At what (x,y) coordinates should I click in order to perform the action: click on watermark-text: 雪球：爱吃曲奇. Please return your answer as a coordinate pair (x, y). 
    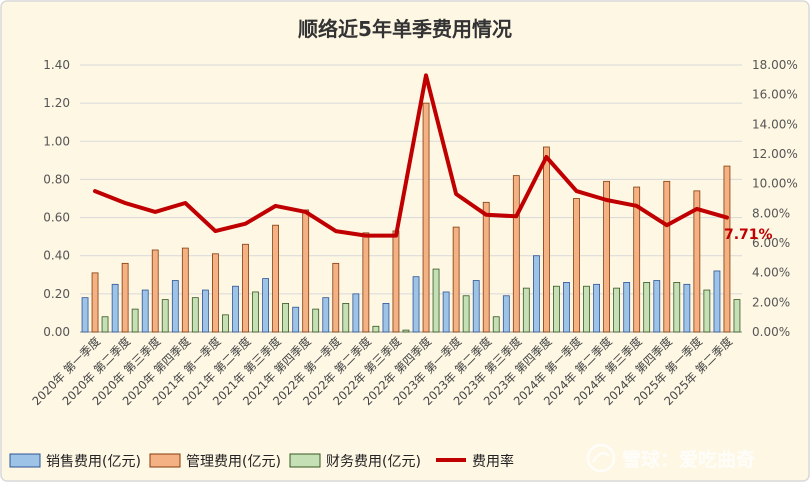
    Looking at the image, I should click on (688, 459).